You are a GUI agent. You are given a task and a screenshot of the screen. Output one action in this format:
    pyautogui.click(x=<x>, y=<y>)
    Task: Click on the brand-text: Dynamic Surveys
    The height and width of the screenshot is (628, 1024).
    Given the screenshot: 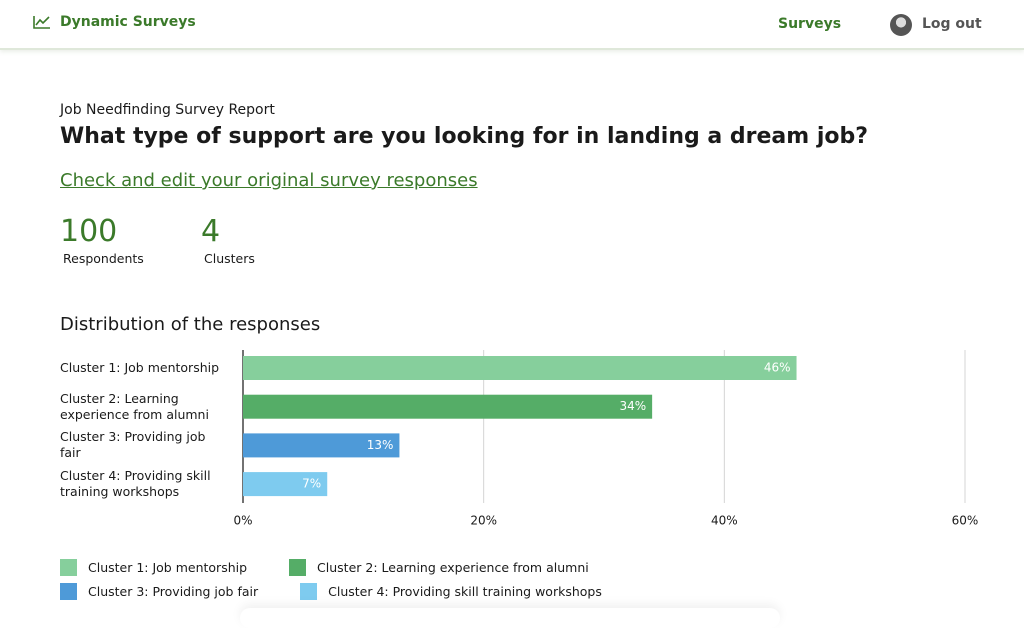 What is the action you would take?
    pyautogui.click(x=128, y=22)
    